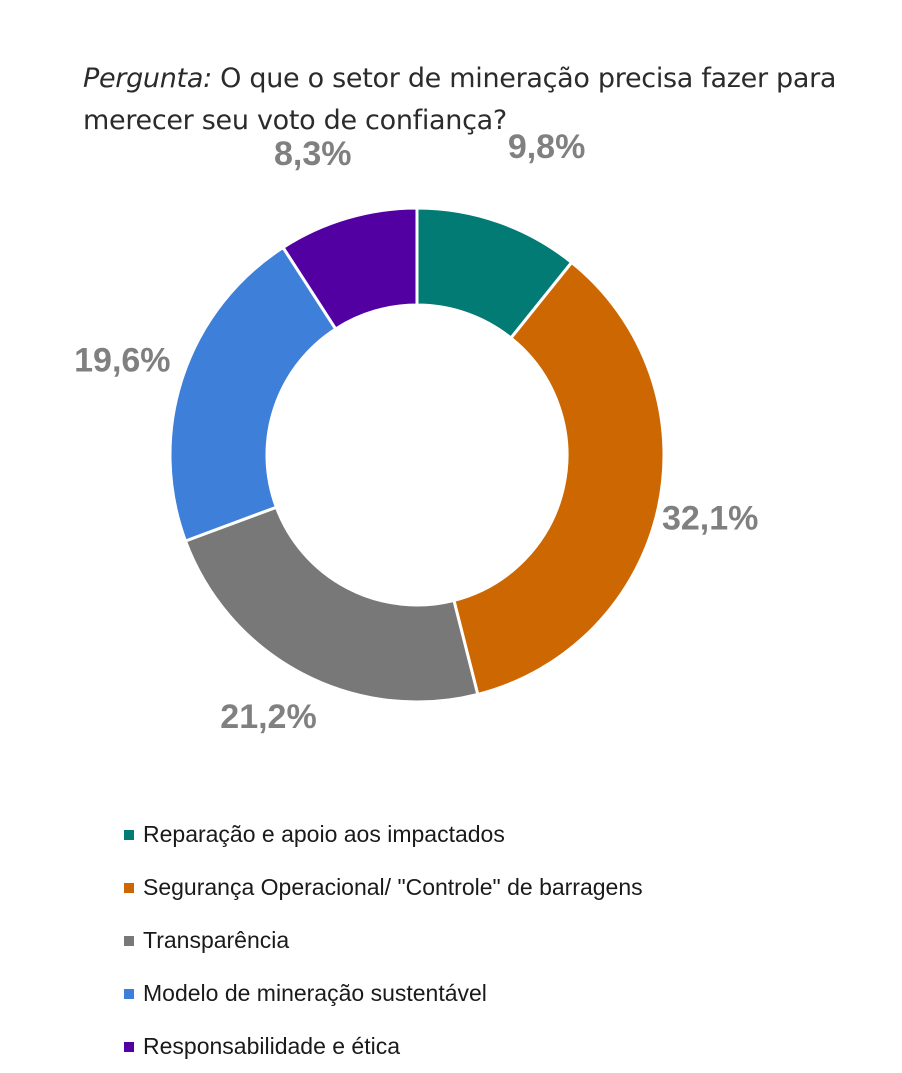  I want to click on title-lead: Pergunta:, so click(147, 78).